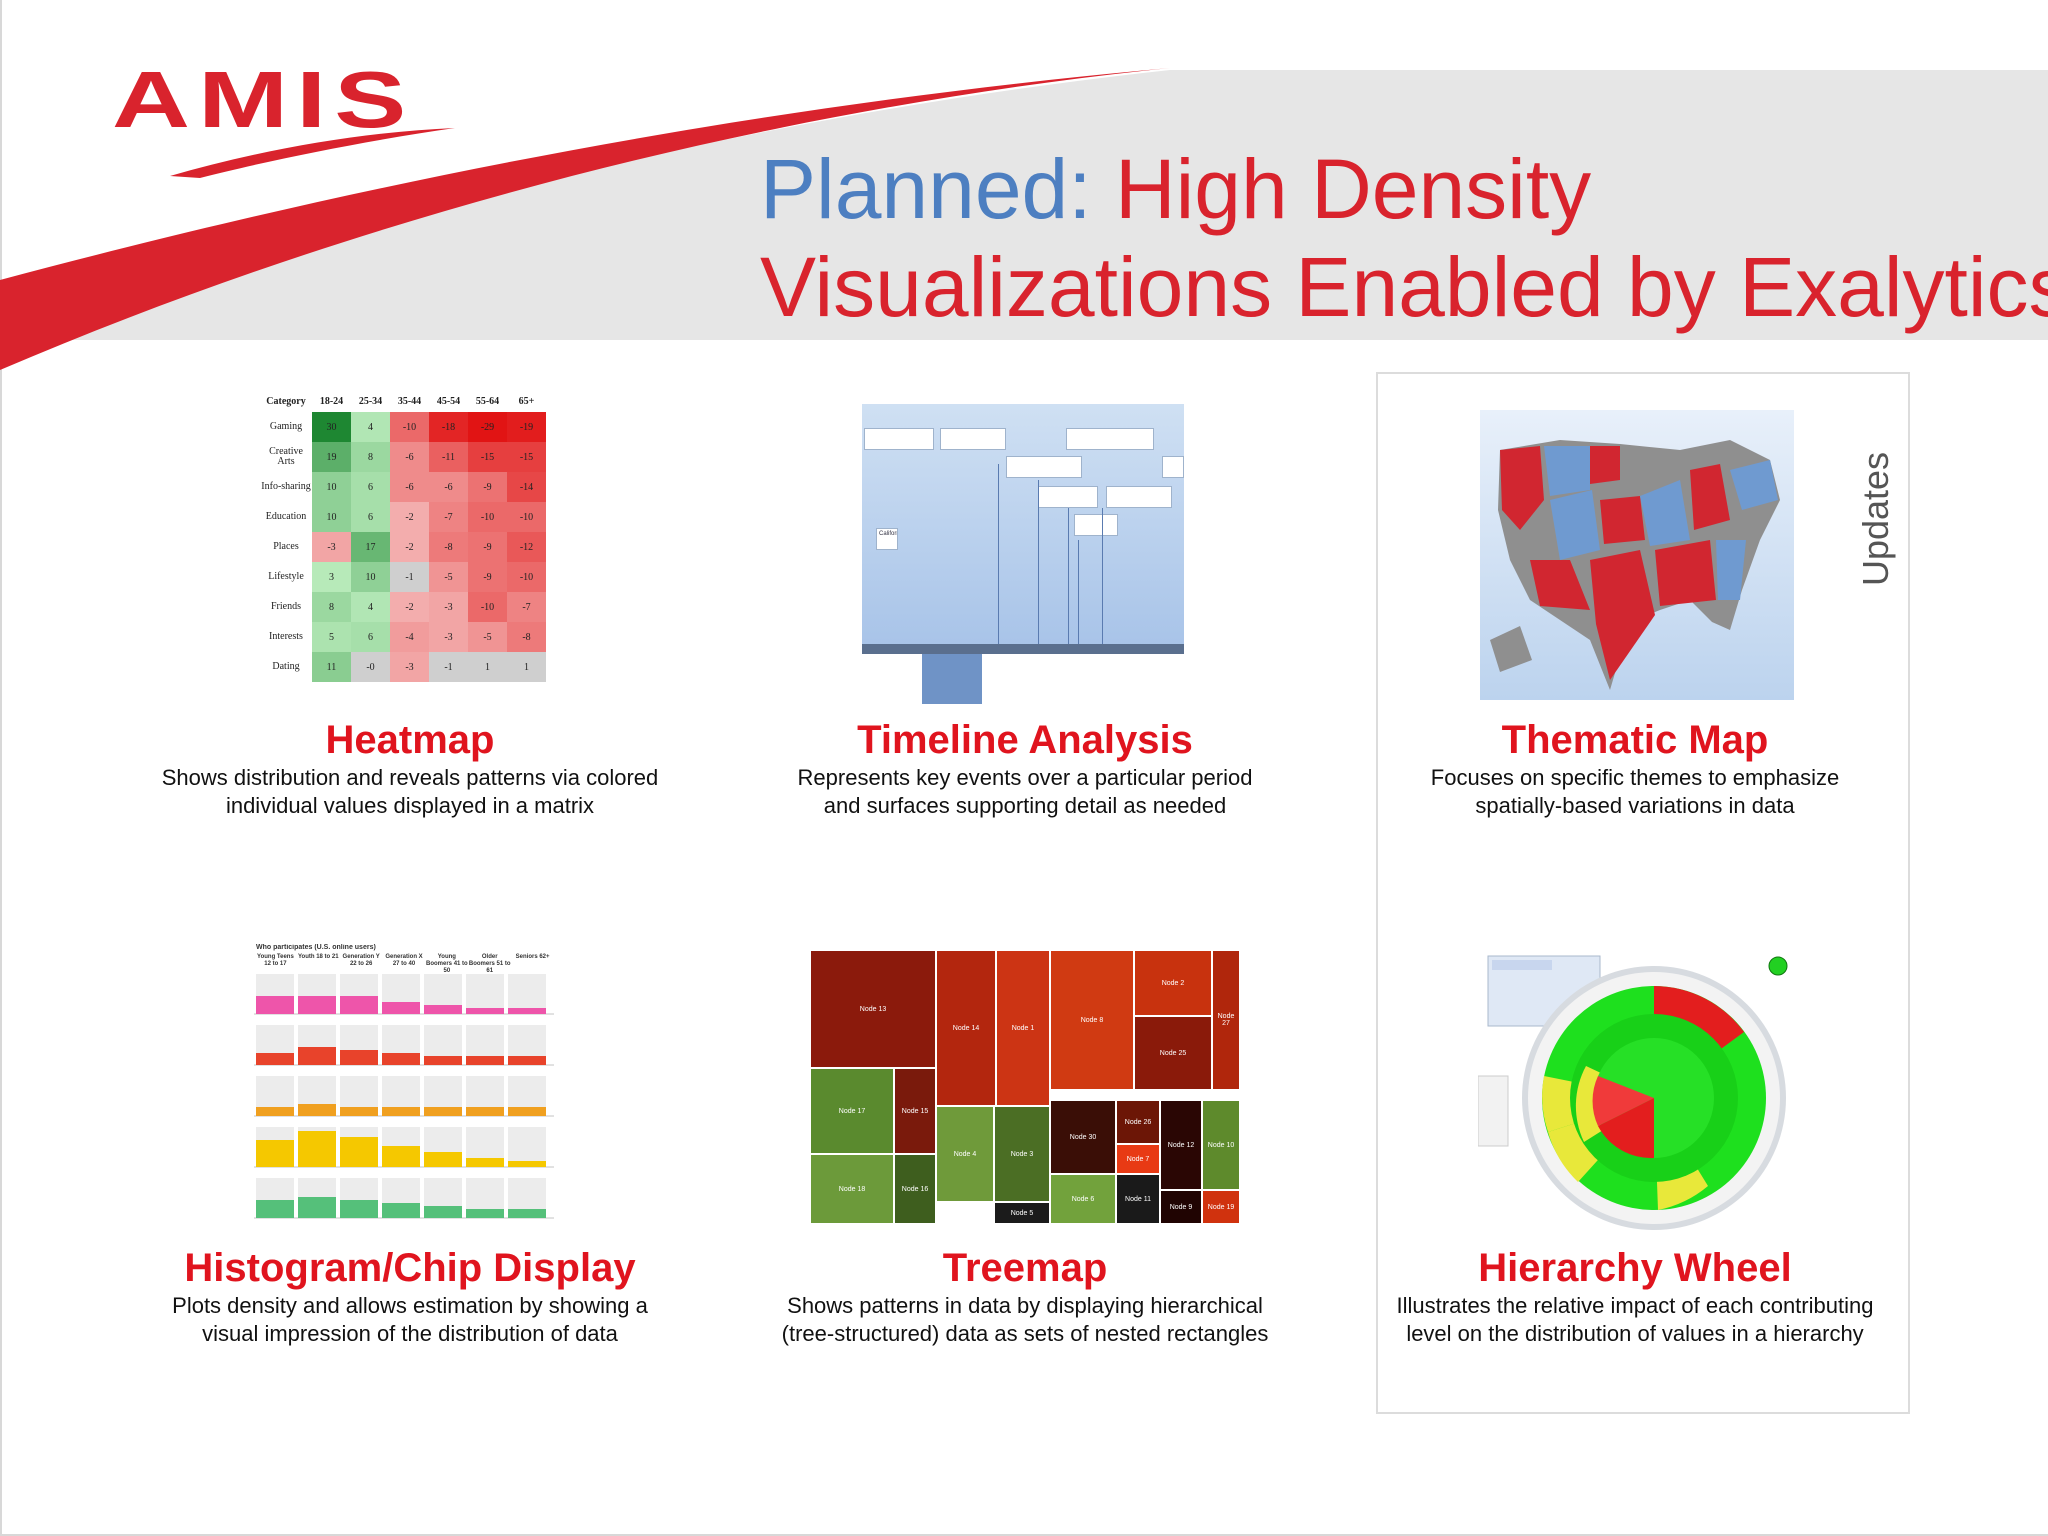  What do you see at coordinates (331, 577) in the screenshot?
I see `heatmap-cell: 3` at bounding box center [331, 577].